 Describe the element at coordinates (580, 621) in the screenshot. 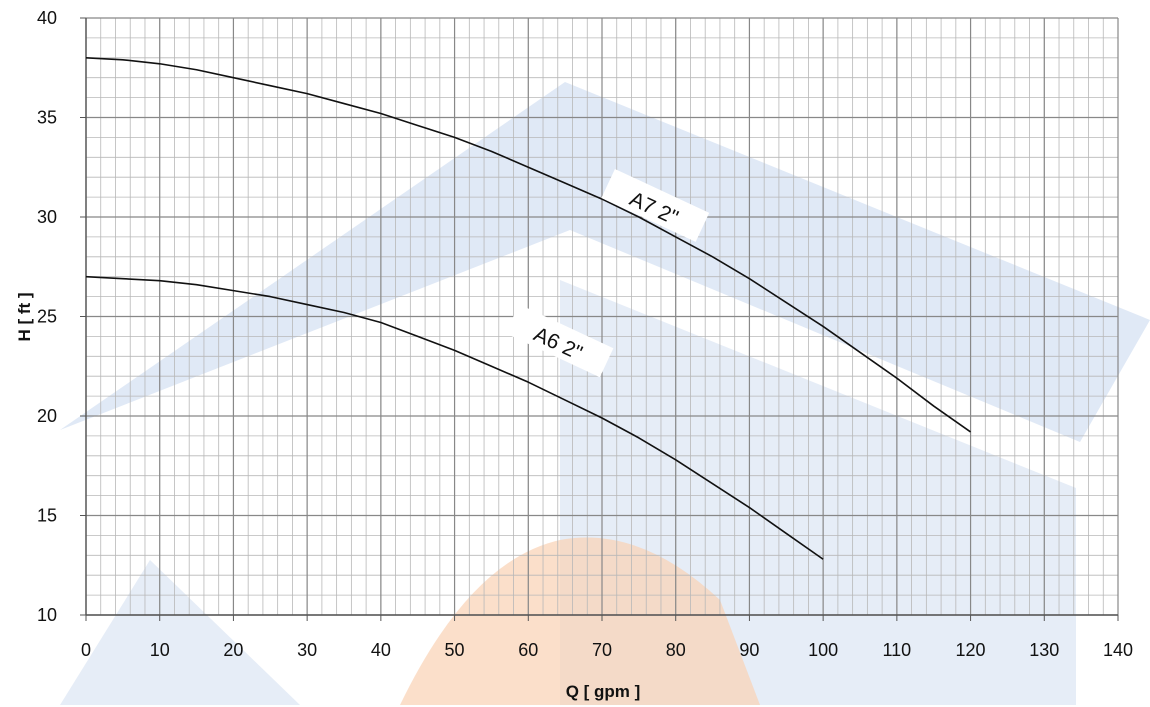

I see `watermark-arc` at that location.